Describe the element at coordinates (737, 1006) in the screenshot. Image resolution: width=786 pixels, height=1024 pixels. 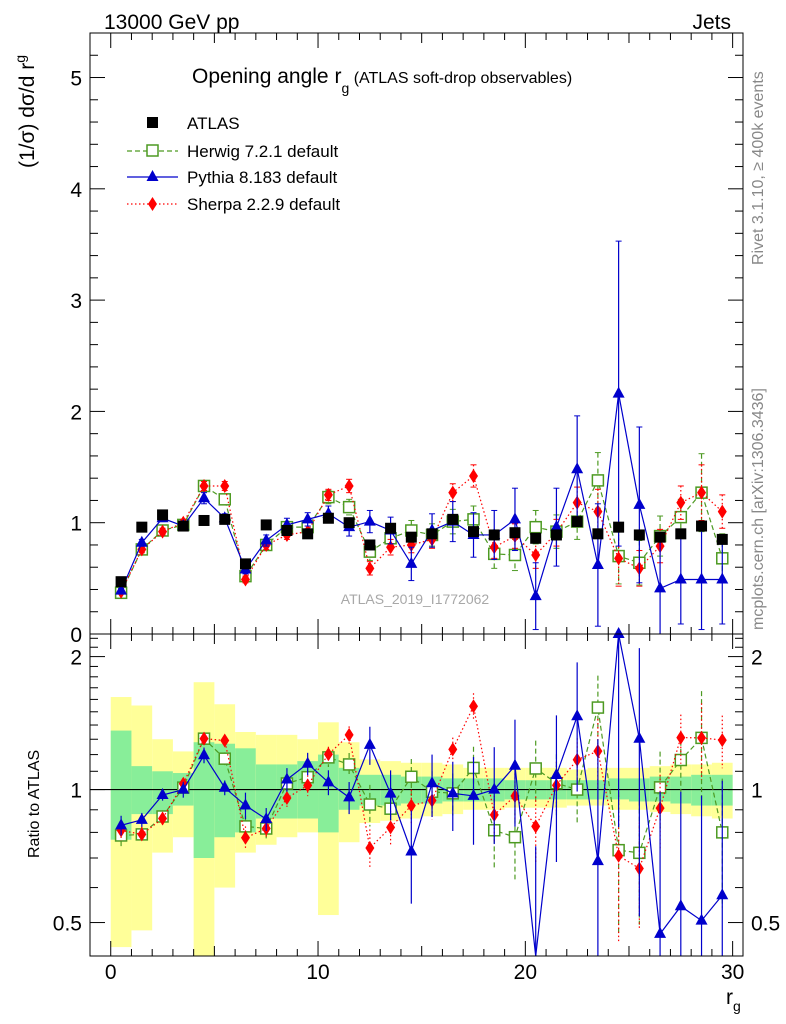
I see `x-axis-label-sub: g` at that location.